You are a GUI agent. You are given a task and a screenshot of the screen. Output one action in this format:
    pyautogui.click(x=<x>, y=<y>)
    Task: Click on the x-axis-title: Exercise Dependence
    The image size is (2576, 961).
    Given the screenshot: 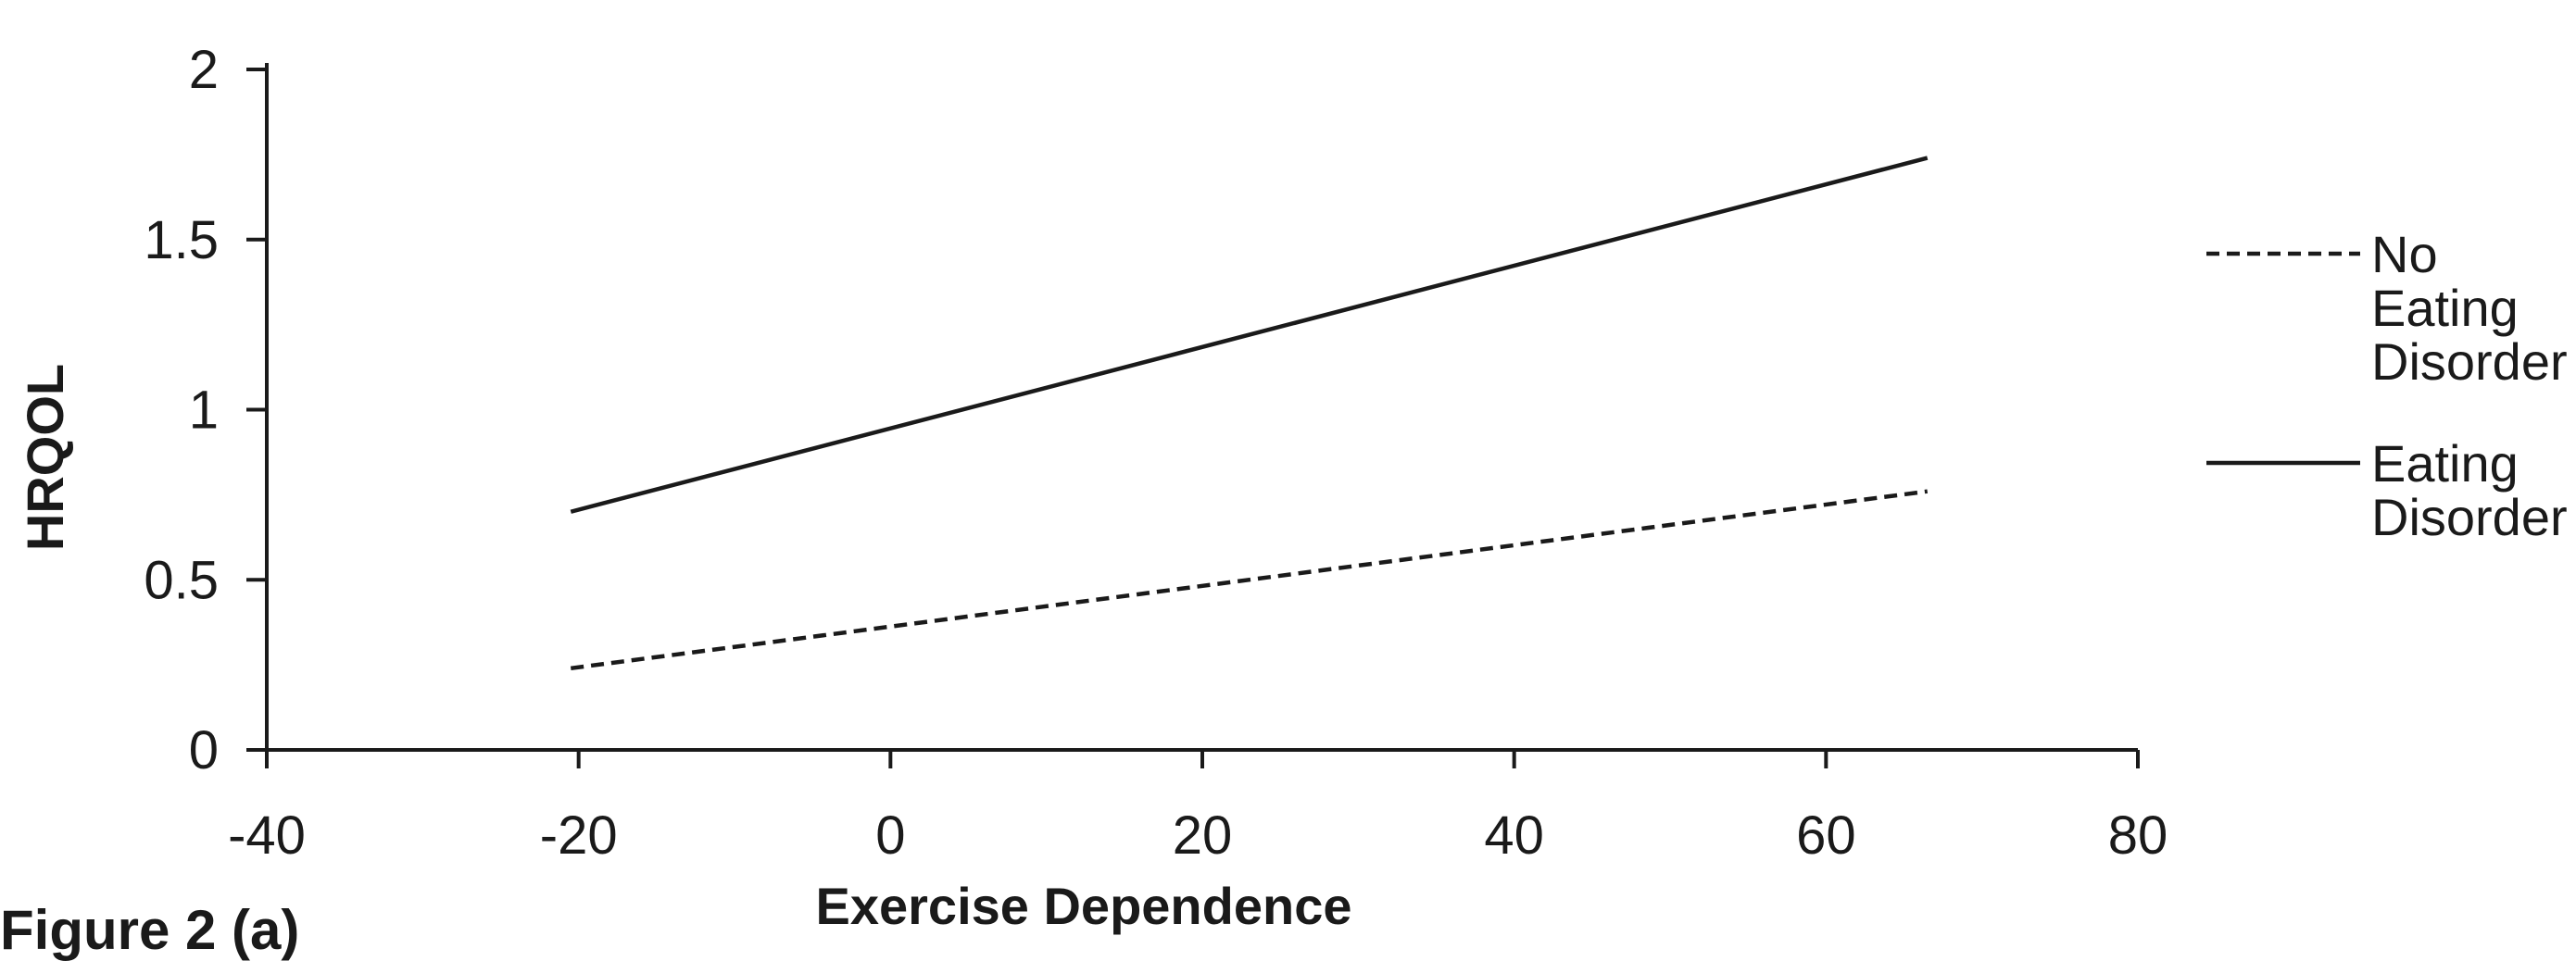 What is the action you would take?
    pyautogui.click(x=1084, y=906)
    